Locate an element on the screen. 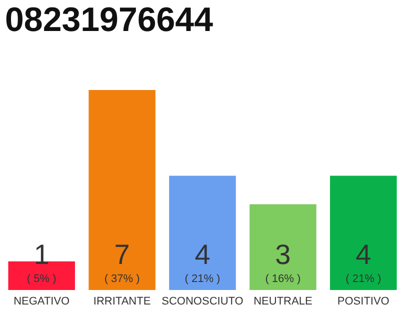 The width and height of the screenshot is (410, 320). annotation: ( 37% ) is located at coordinates (122, 279).